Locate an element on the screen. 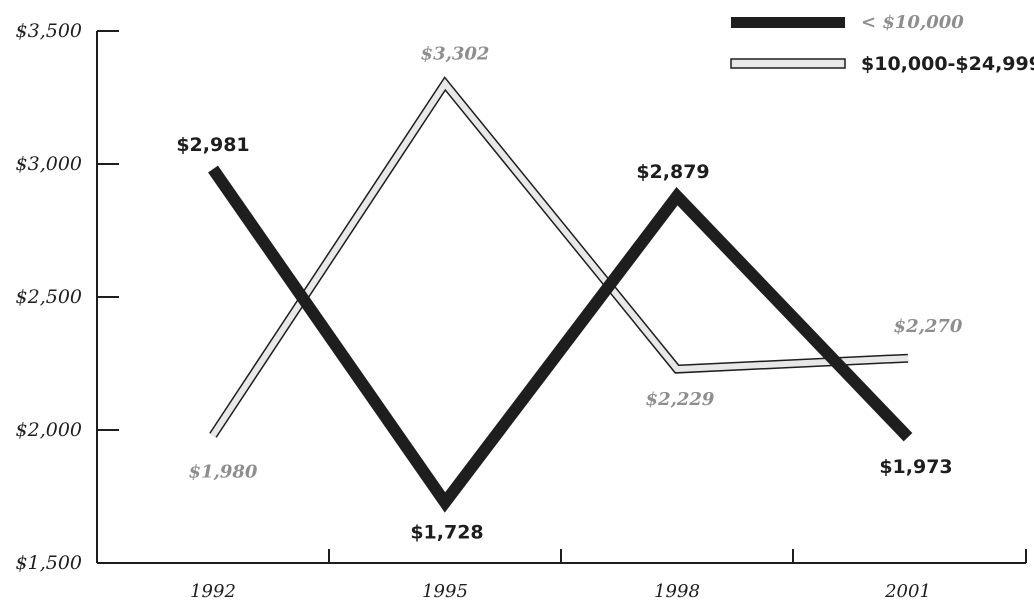 The width and height of the screenshot is (1034, 604). x-tick-label: 2001 is located at coordinates (907, 591).